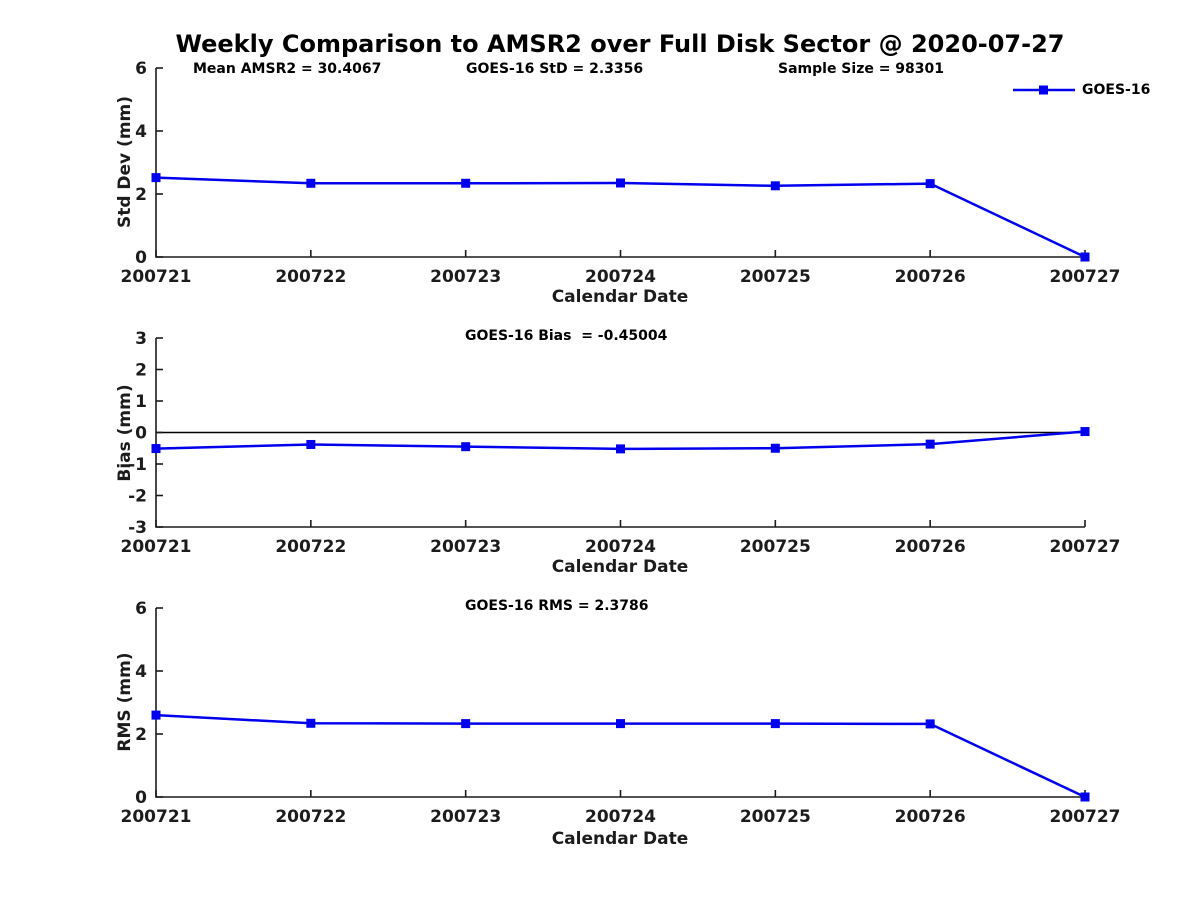 The height and width of the screenshot is (900, 1200). Describe the element at coordinates (620, 297) in the screenshot. I see `x-axis-label-top: Calendar Date` at that location.